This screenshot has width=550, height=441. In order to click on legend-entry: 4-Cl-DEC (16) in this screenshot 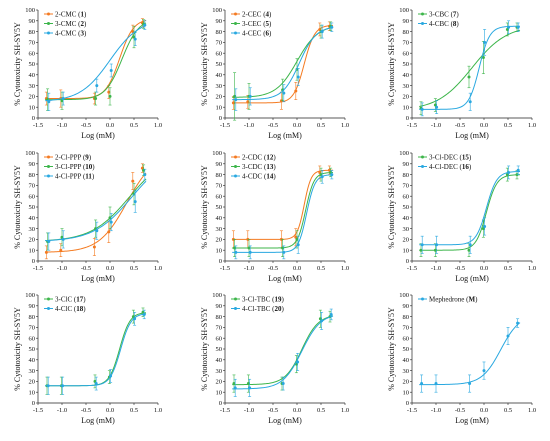, I will do `click(450, 167)`.